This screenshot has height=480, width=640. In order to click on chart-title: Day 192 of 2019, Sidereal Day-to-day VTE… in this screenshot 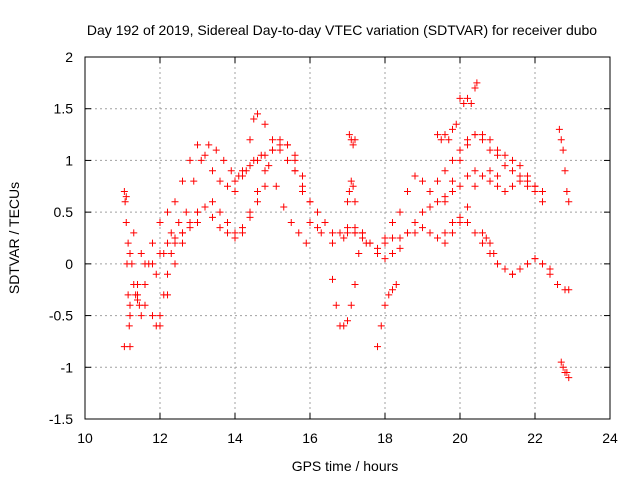, I will do `click(342, 30)`.